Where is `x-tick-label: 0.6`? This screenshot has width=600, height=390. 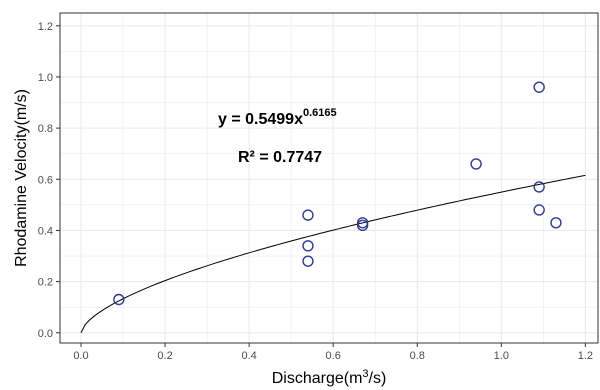
x-tick-label: 0.6 is located at coordinates (333, 356).